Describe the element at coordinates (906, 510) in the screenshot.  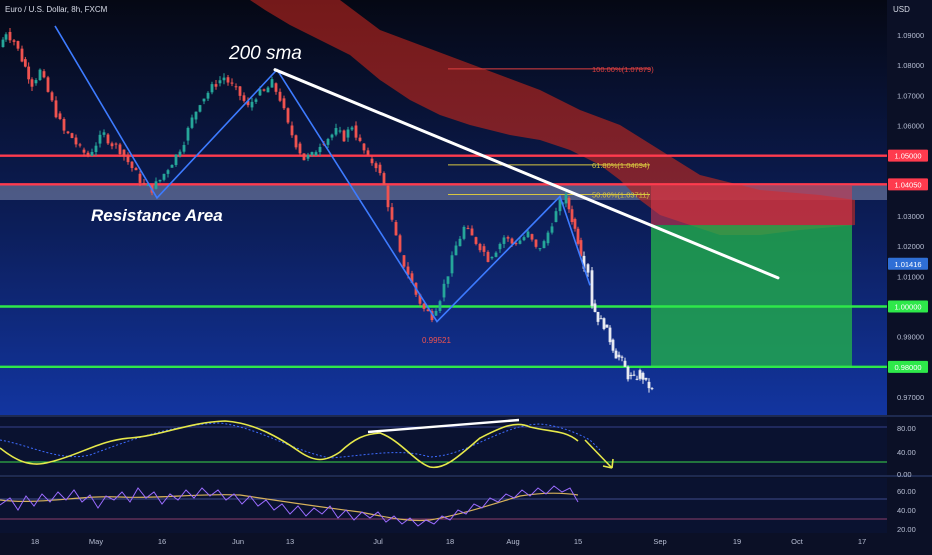
I see `osc2-tick-label: 40.00` at that location.